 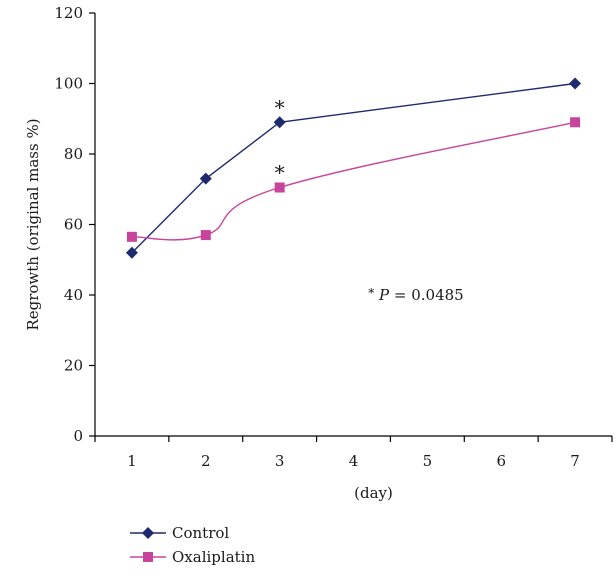 I want to click on p-value-text: P, so click(x=382, y=295).